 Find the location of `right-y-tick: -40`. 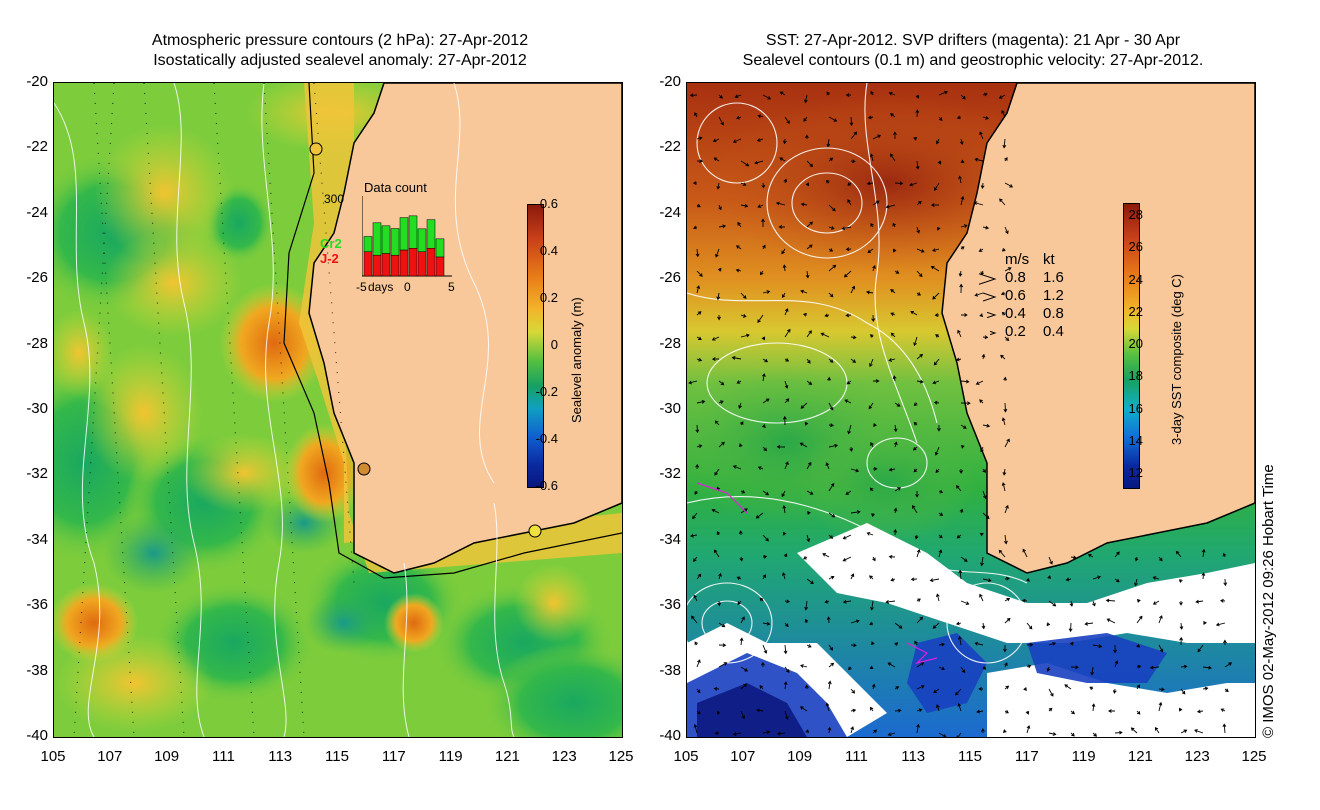

right-y-tick: -40 is located at coordinates (670, 735).